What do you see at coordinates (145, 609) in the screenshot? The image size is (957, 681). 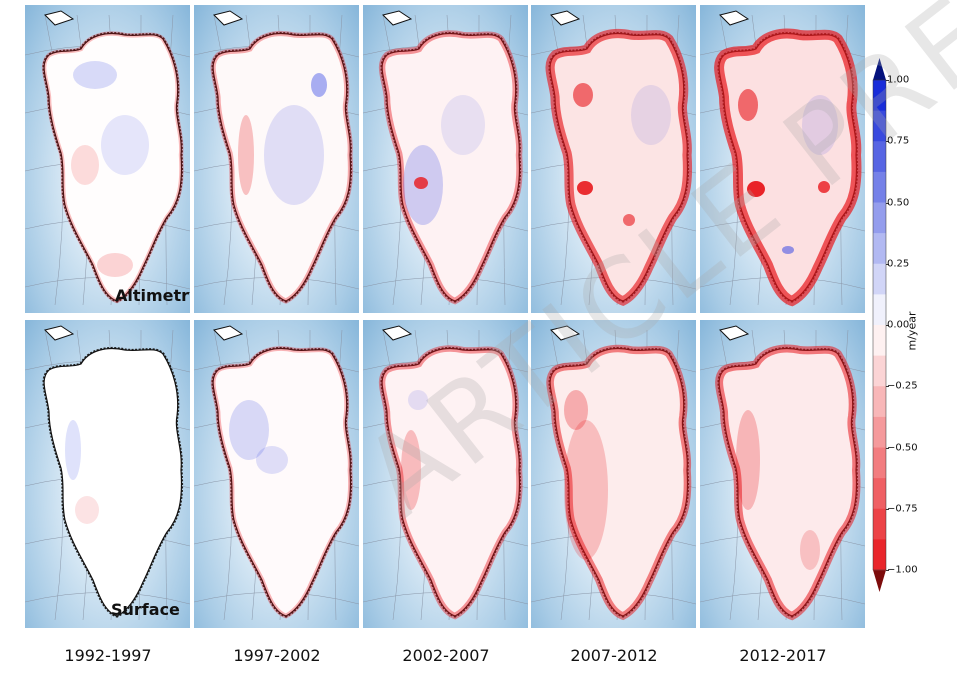 I see `row-label-surface: Surface` at bounding box center [145, 609].